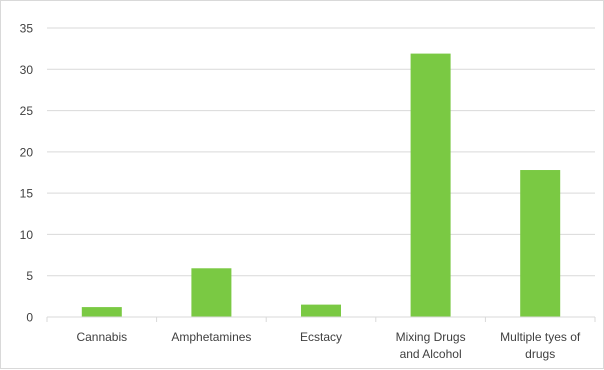 The height and width of the screenshot is (370, 604). Describe the element at coordinates (29, 276) in the screenshot. I see `y-tick-label: 5` at that location.